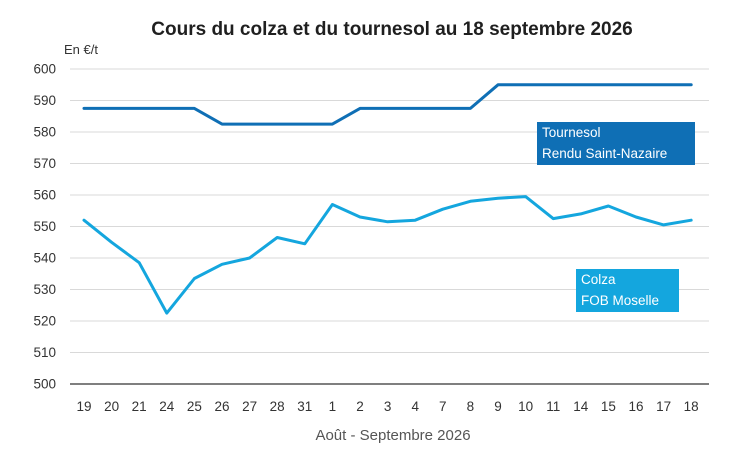 The image size is (747, 461). I want to click on y-tick-label: 510, so click(44, 352).